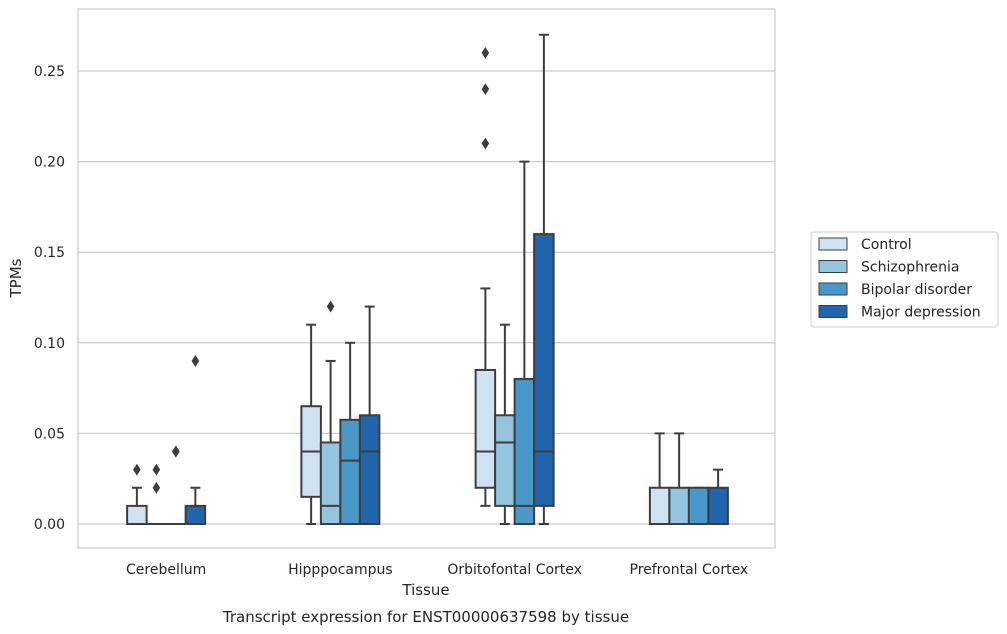 This screenshot has height=634, width=1007. I want to click on x-tick-label: Orbitofontal Cortex, so click(514, 570).